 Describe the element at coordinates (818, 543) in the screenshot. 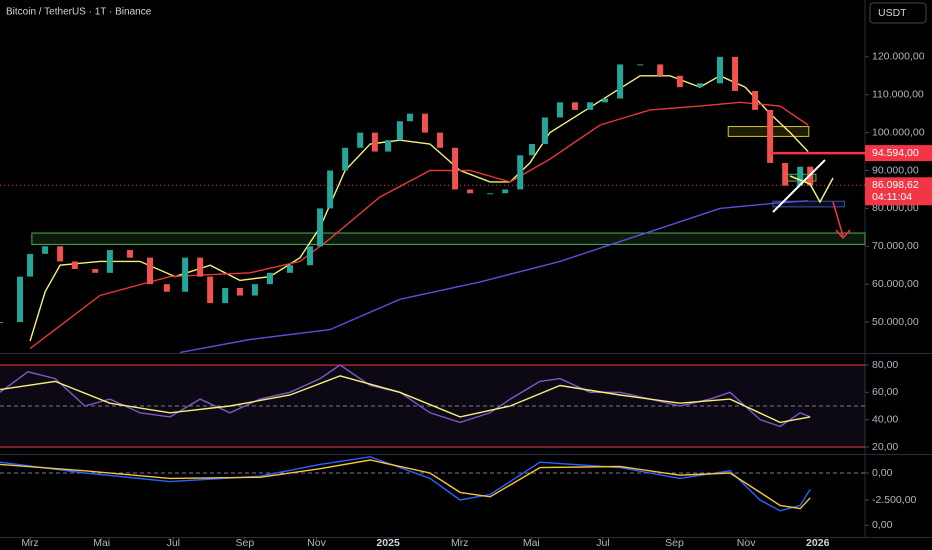

I see `x-tick-label: 2026` at that location.